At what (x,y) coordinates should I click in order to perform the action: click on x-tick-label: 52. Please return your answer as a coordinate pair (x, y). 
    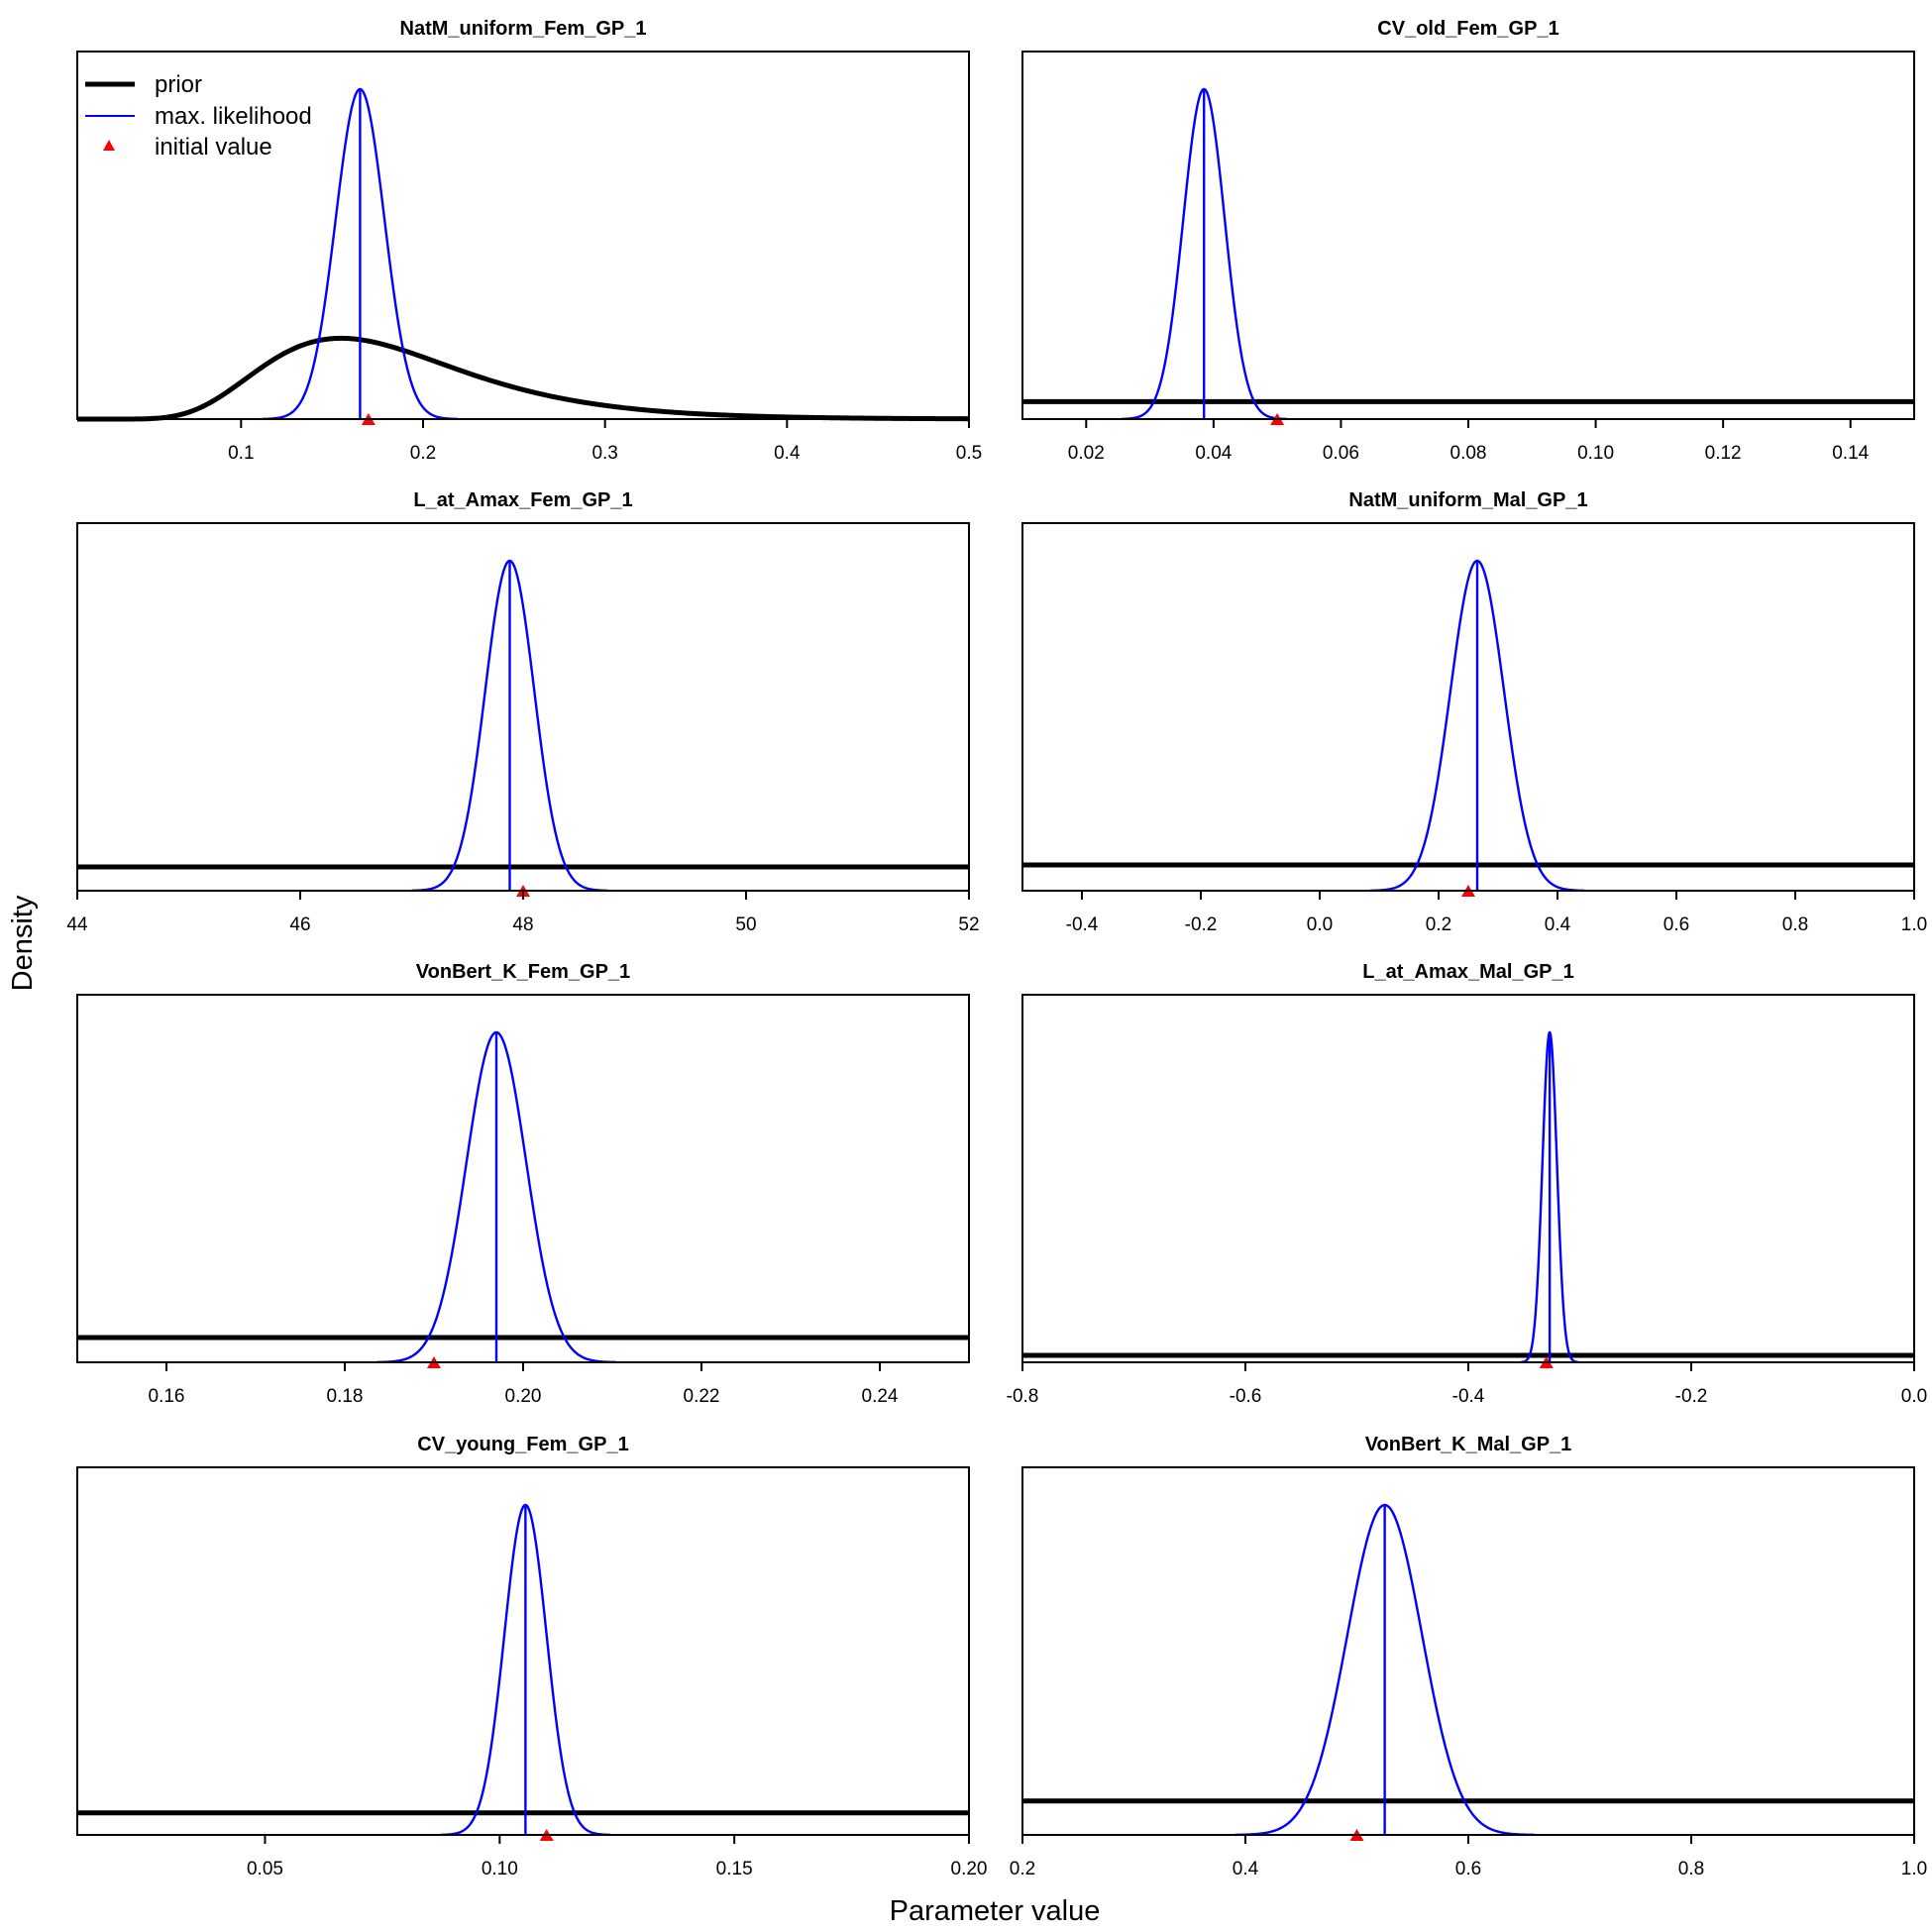
    Looking at the image, I should click on (968, 925).